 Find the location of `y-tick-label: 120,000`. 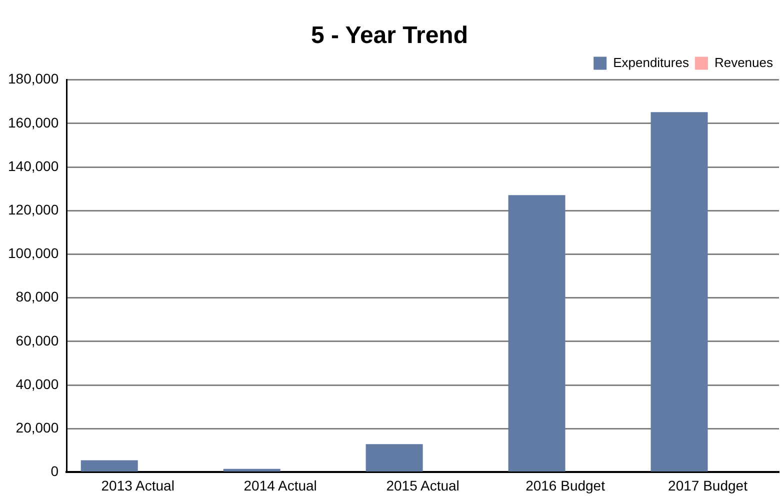

y-tick-label: 120,000 is located at coordinates (33, 209).